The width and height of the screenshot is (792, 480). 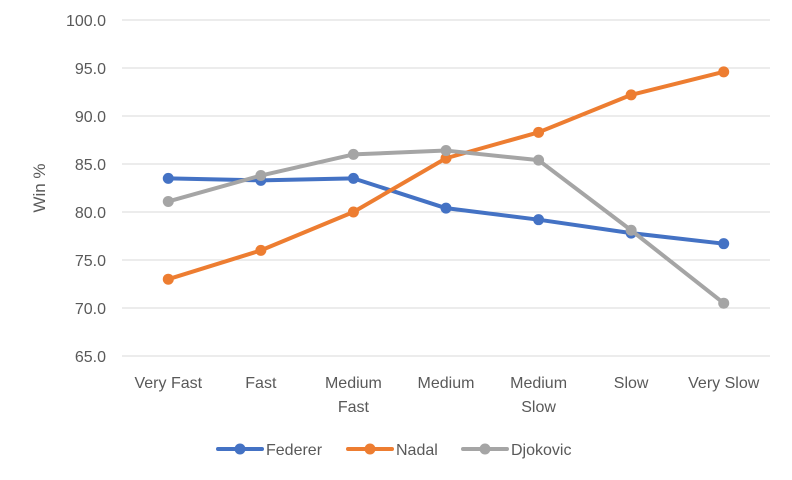 I want to click on legend-item-djokovic: Djokovic, so click(x=516, y=450).